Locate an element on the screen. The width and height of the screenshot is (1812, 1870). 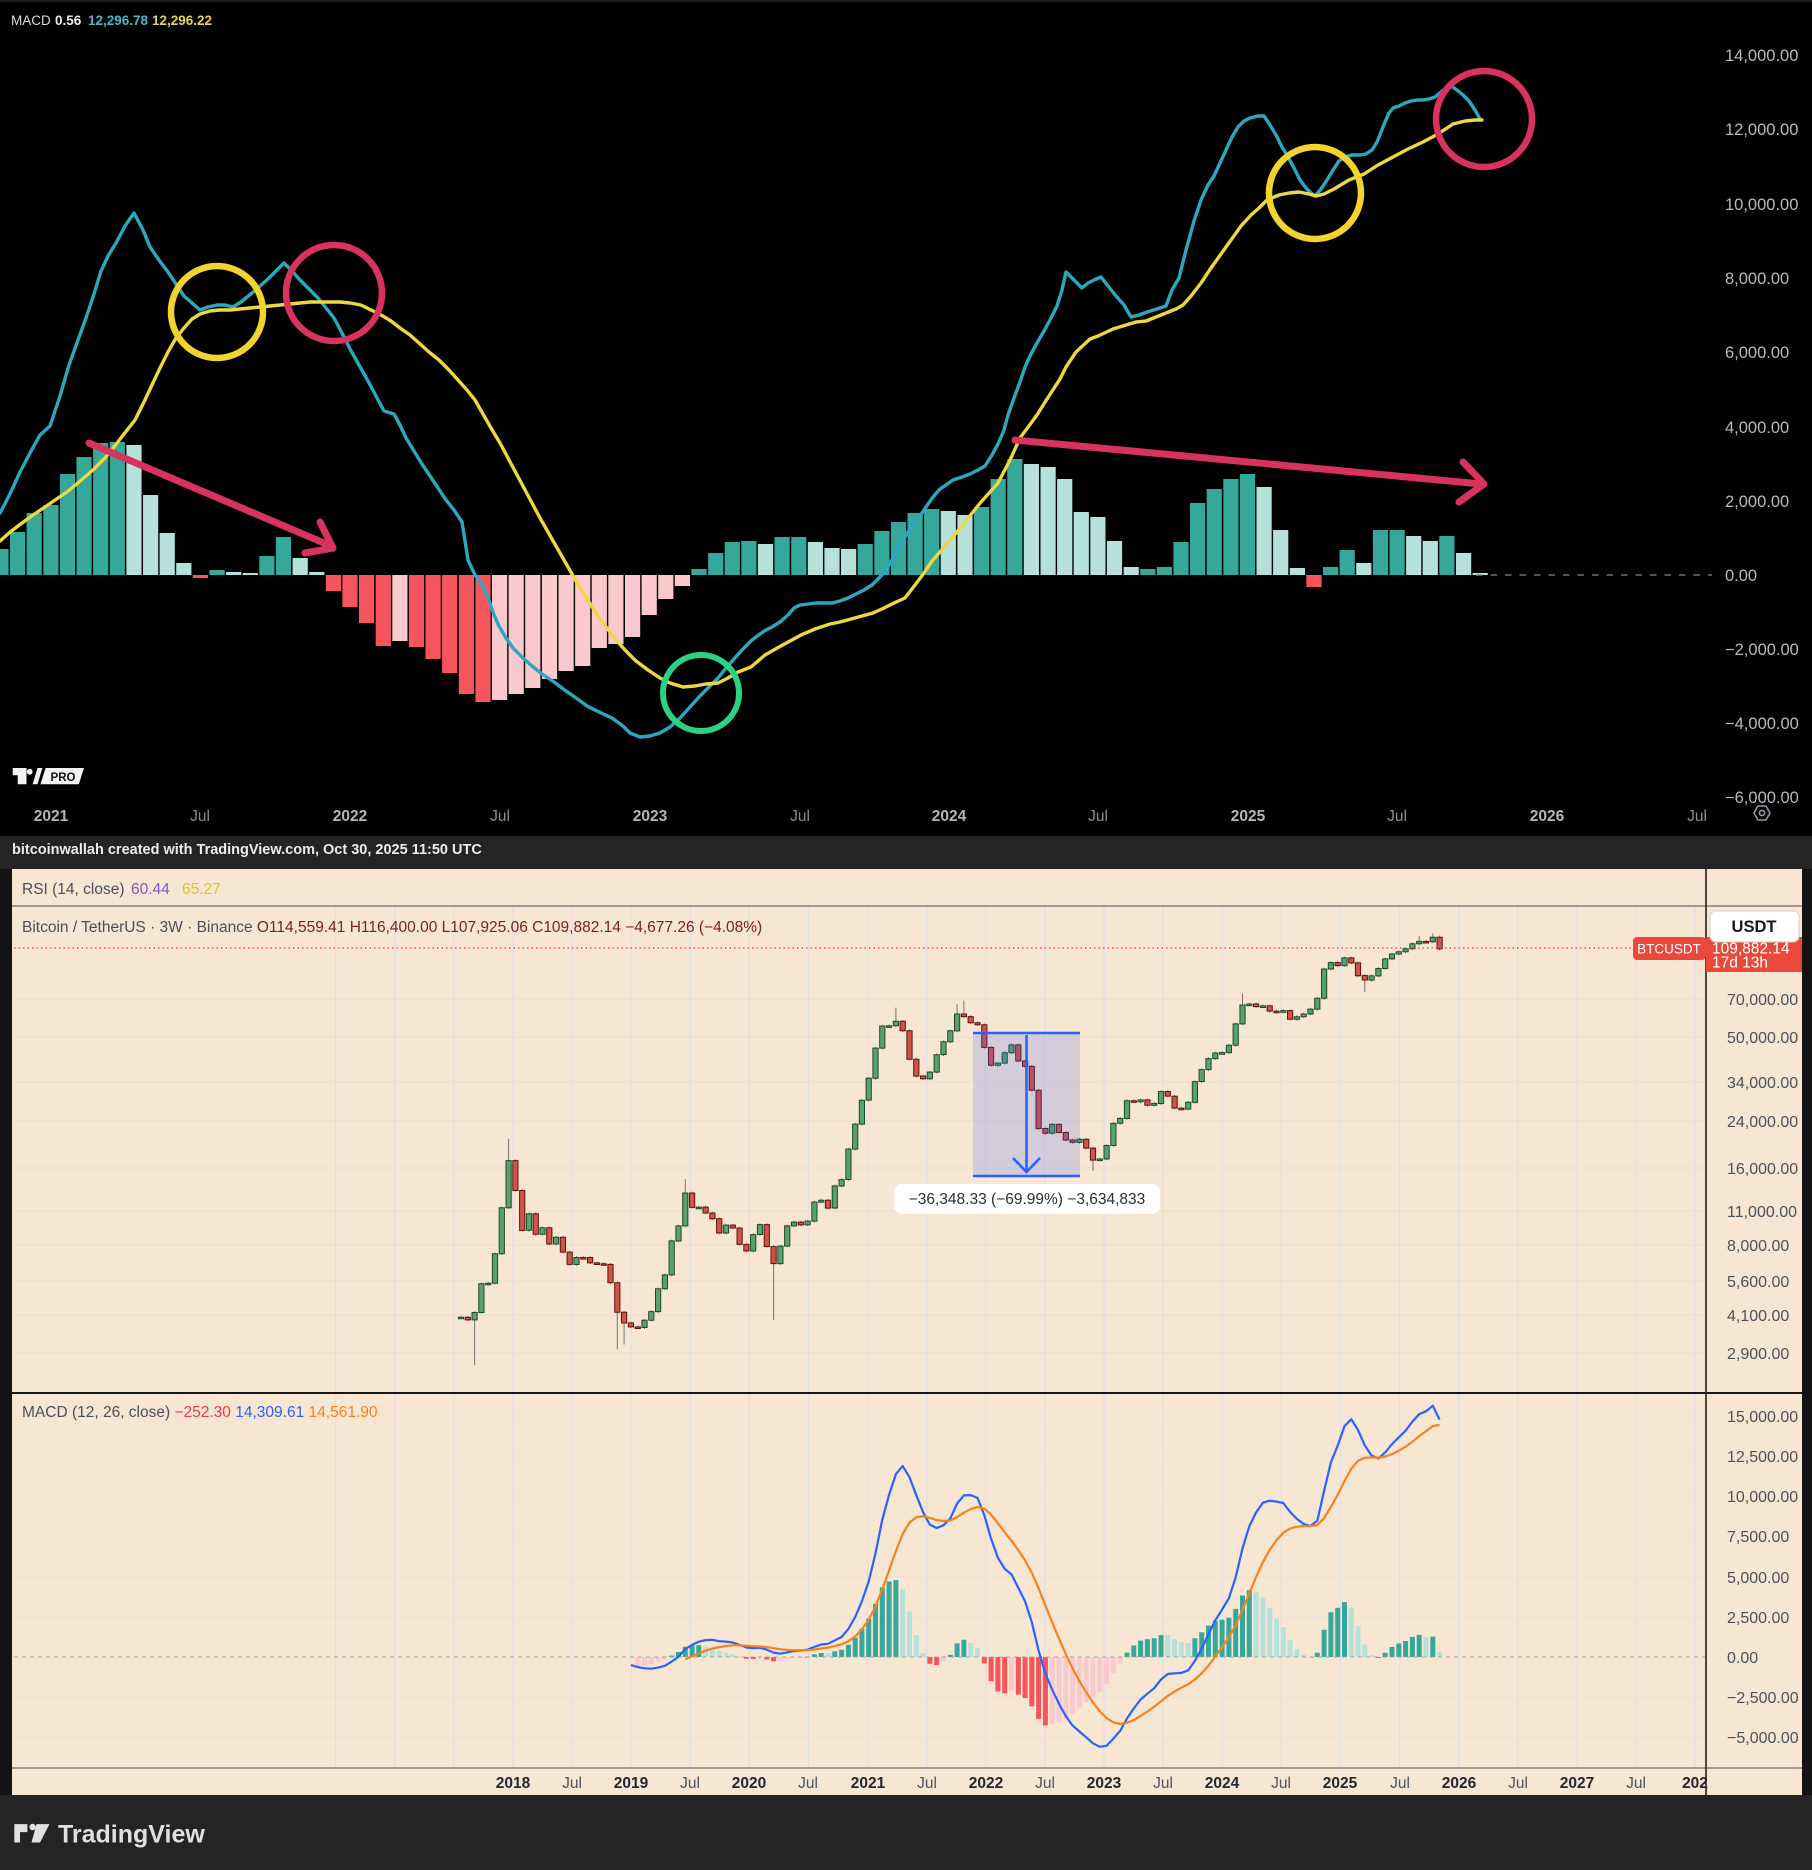
svg-text: BTCUSDT is located at coordinates (1669, 949).